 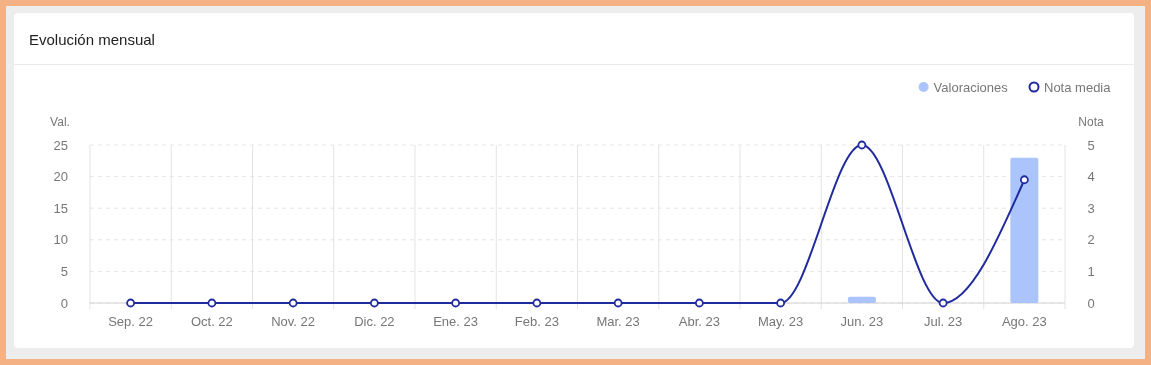 I want to click on y-tick-label: 0, so click(x=64, y=303).